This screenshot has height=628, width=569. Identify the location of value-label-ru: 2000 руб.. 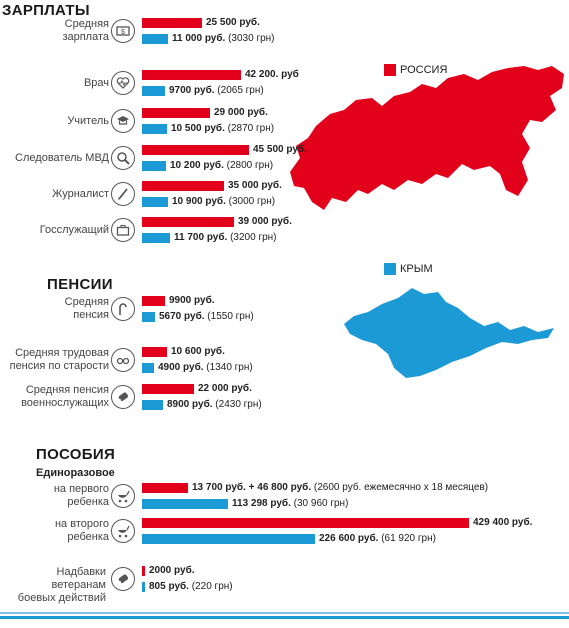
(172, 571).